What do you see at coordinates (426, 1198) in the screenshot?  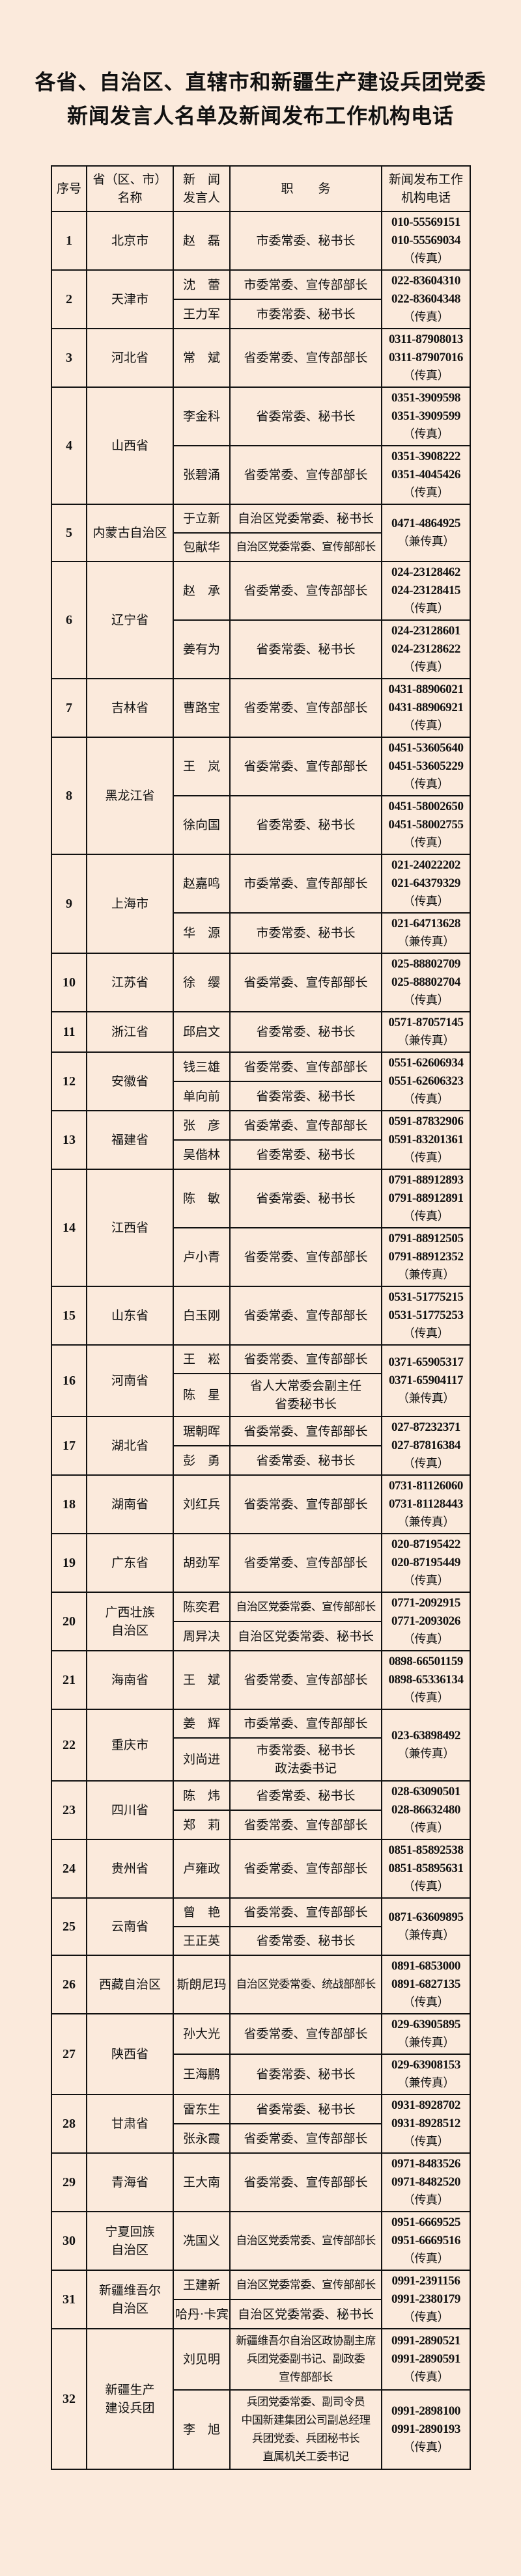 I see `phone-cell: 0791-88912893 0791-88912891 （传真）` at bounding box center [426, 1198].